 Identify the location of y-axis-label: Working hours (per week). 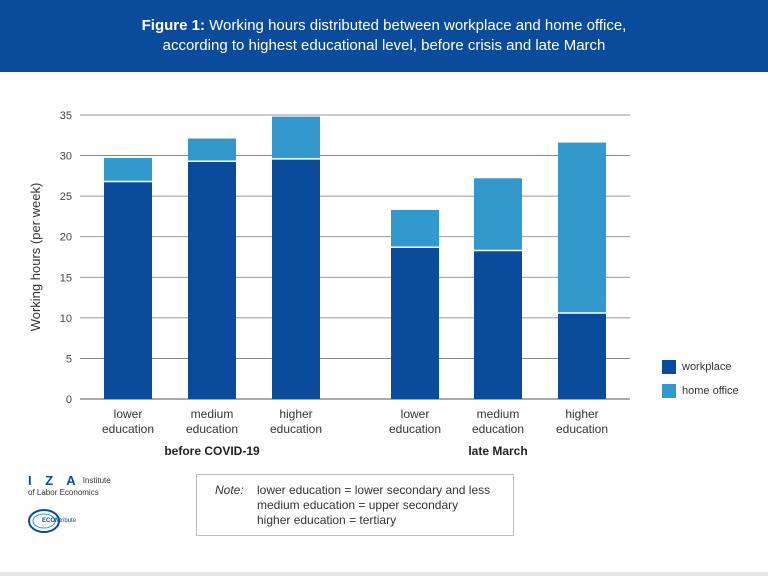
(35, 257).